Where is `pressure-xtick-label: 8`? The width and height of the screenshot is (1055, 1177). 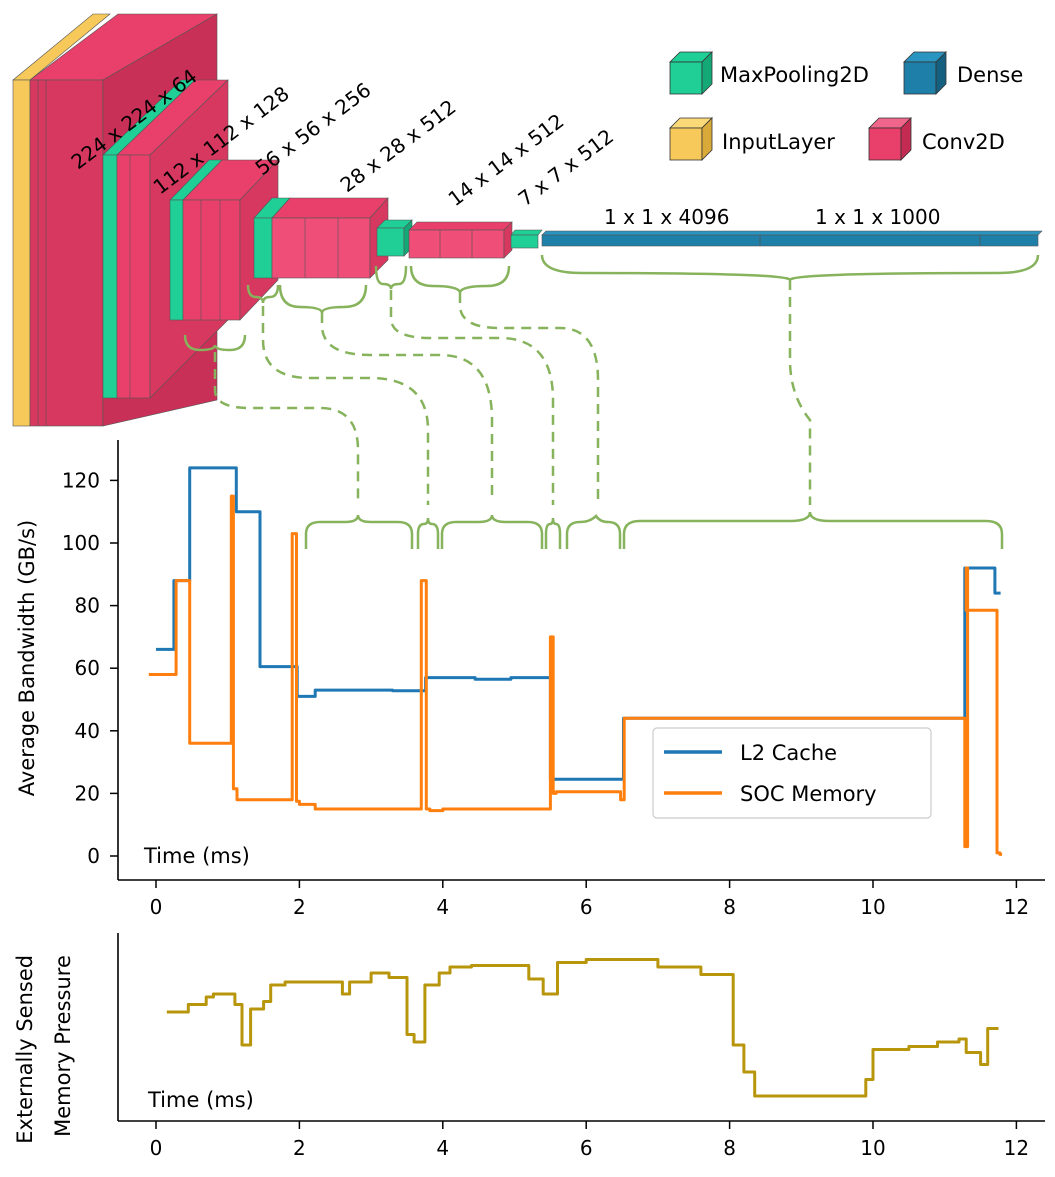 pressure-xtick-label: 8 is located at coordinates (729, 1148).